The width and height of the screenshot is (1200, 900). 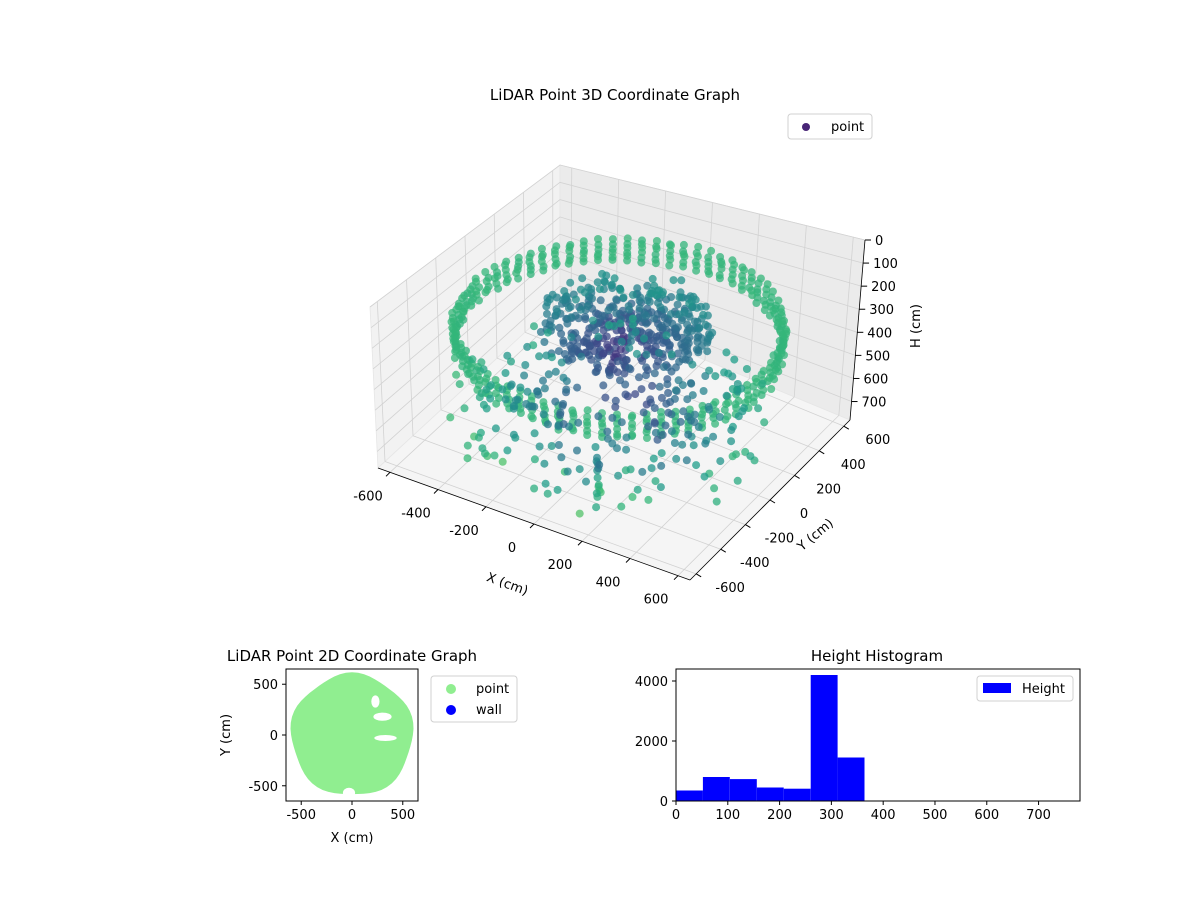 What do you see at coordinates (489, 710) in the screenshot?
I see `legend-2d-label-wall: wall` at bounding box center [489, 710].